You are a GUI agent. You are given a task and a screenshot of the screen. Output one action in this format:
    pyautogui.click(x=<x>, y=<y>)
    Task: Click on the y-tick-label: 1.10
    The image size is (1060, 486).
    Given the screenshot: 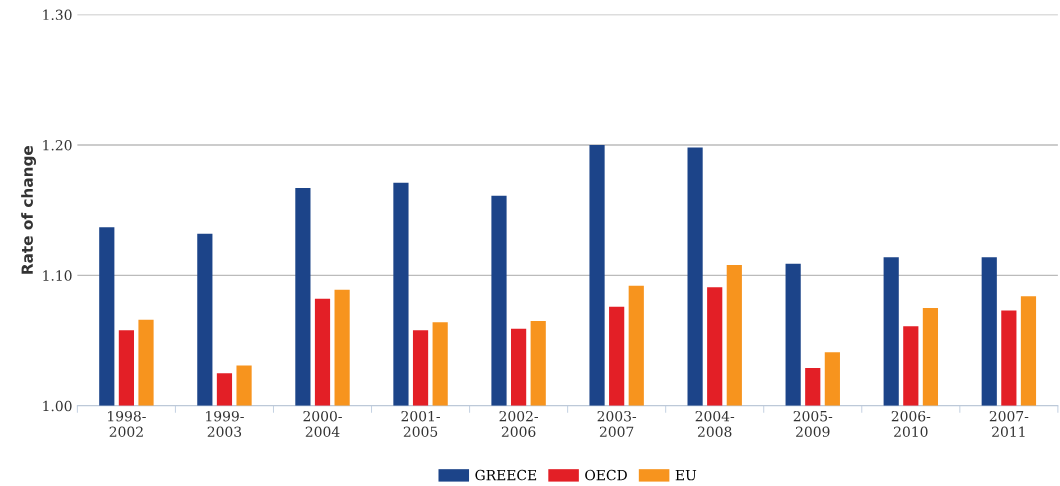 What is the action you would take?
    pyautogui.click(x=57, y=275)
    